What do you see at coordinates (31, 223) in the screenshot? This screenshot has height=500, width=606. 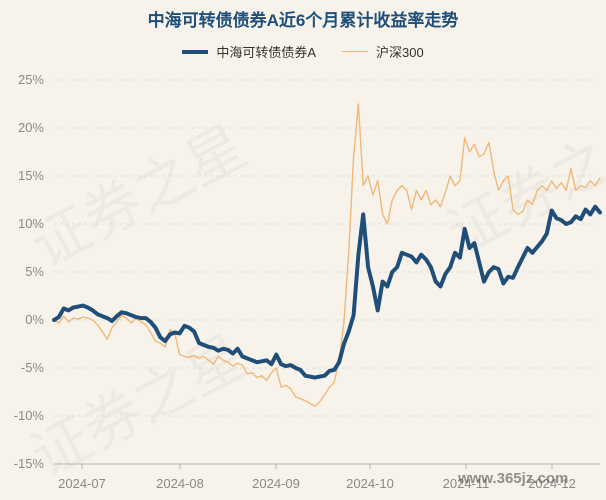 I see `y-tick-label-3: 10%` at bounding box center [31, 223].